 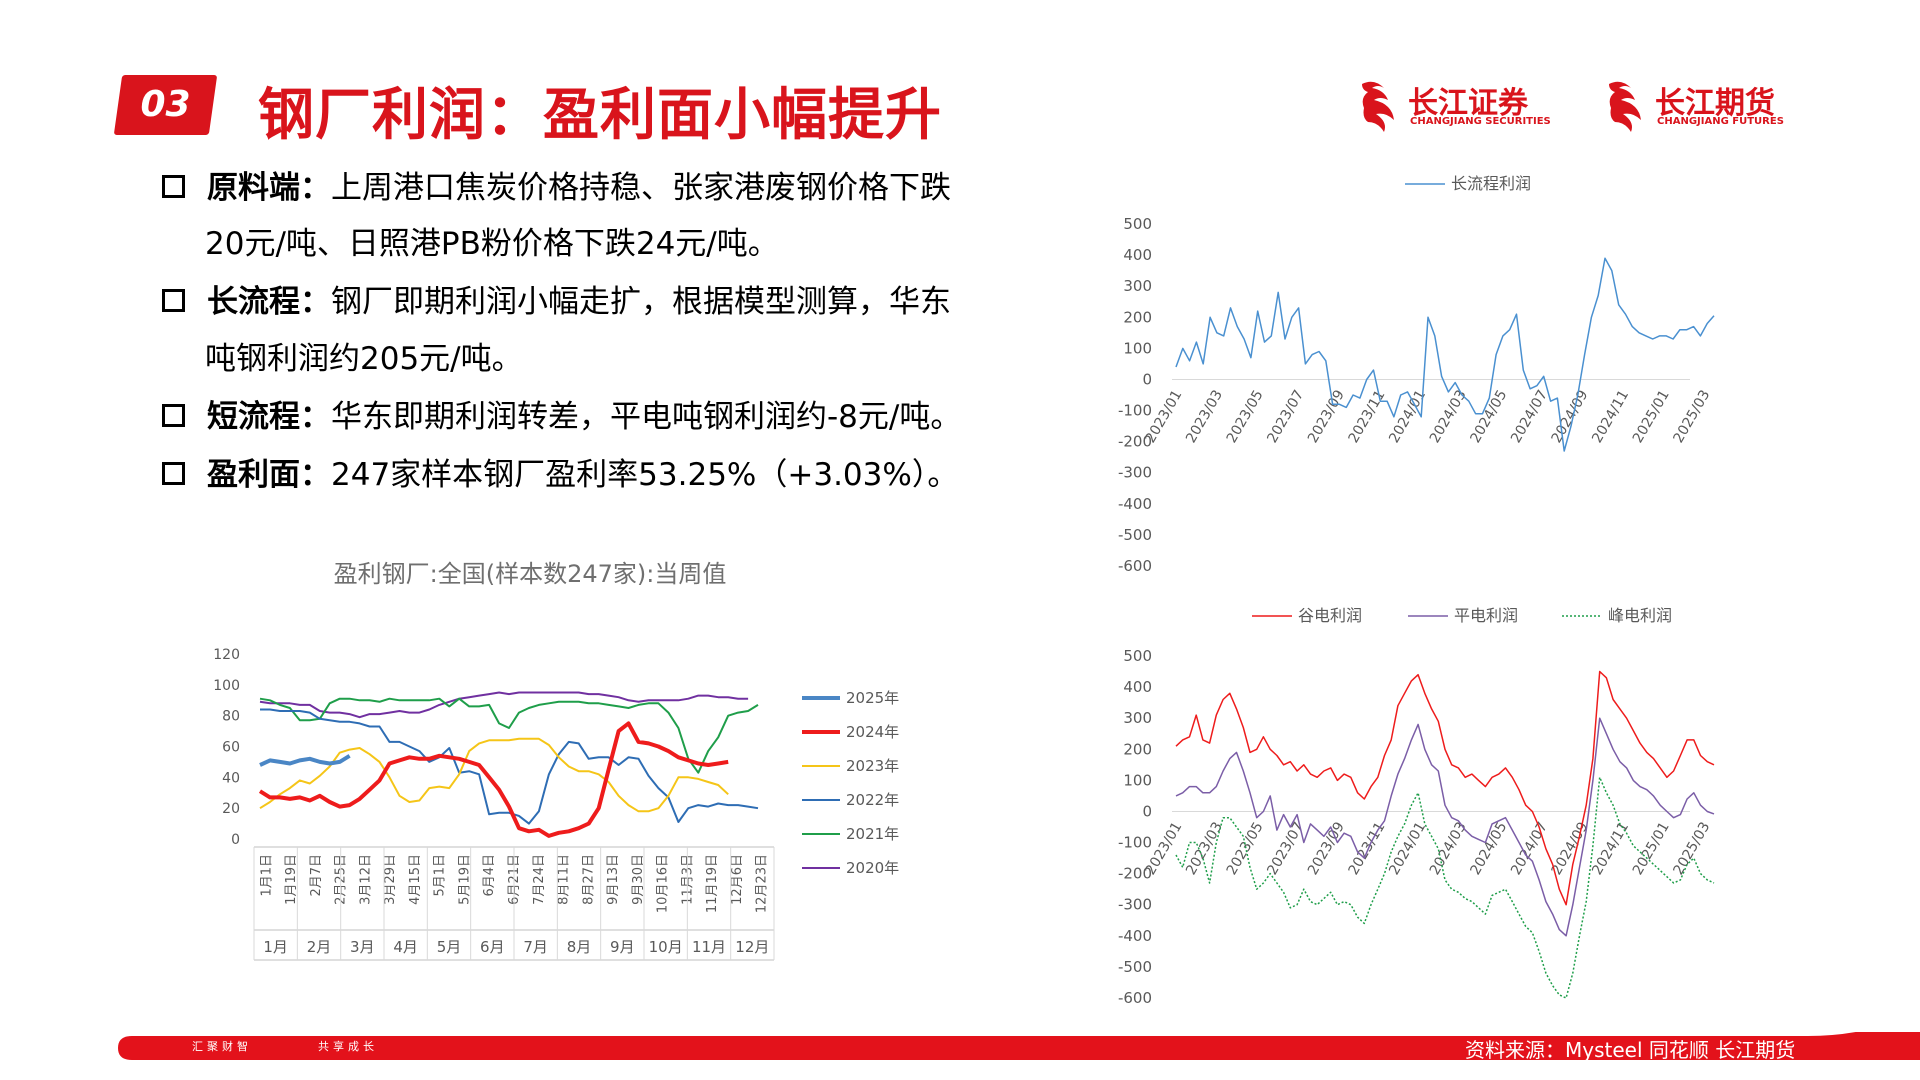 What do you see at coordinates (1640, 615) in the screenshot?
I see `legend-label: 峰电利润` at bounding box center [1640, 615].